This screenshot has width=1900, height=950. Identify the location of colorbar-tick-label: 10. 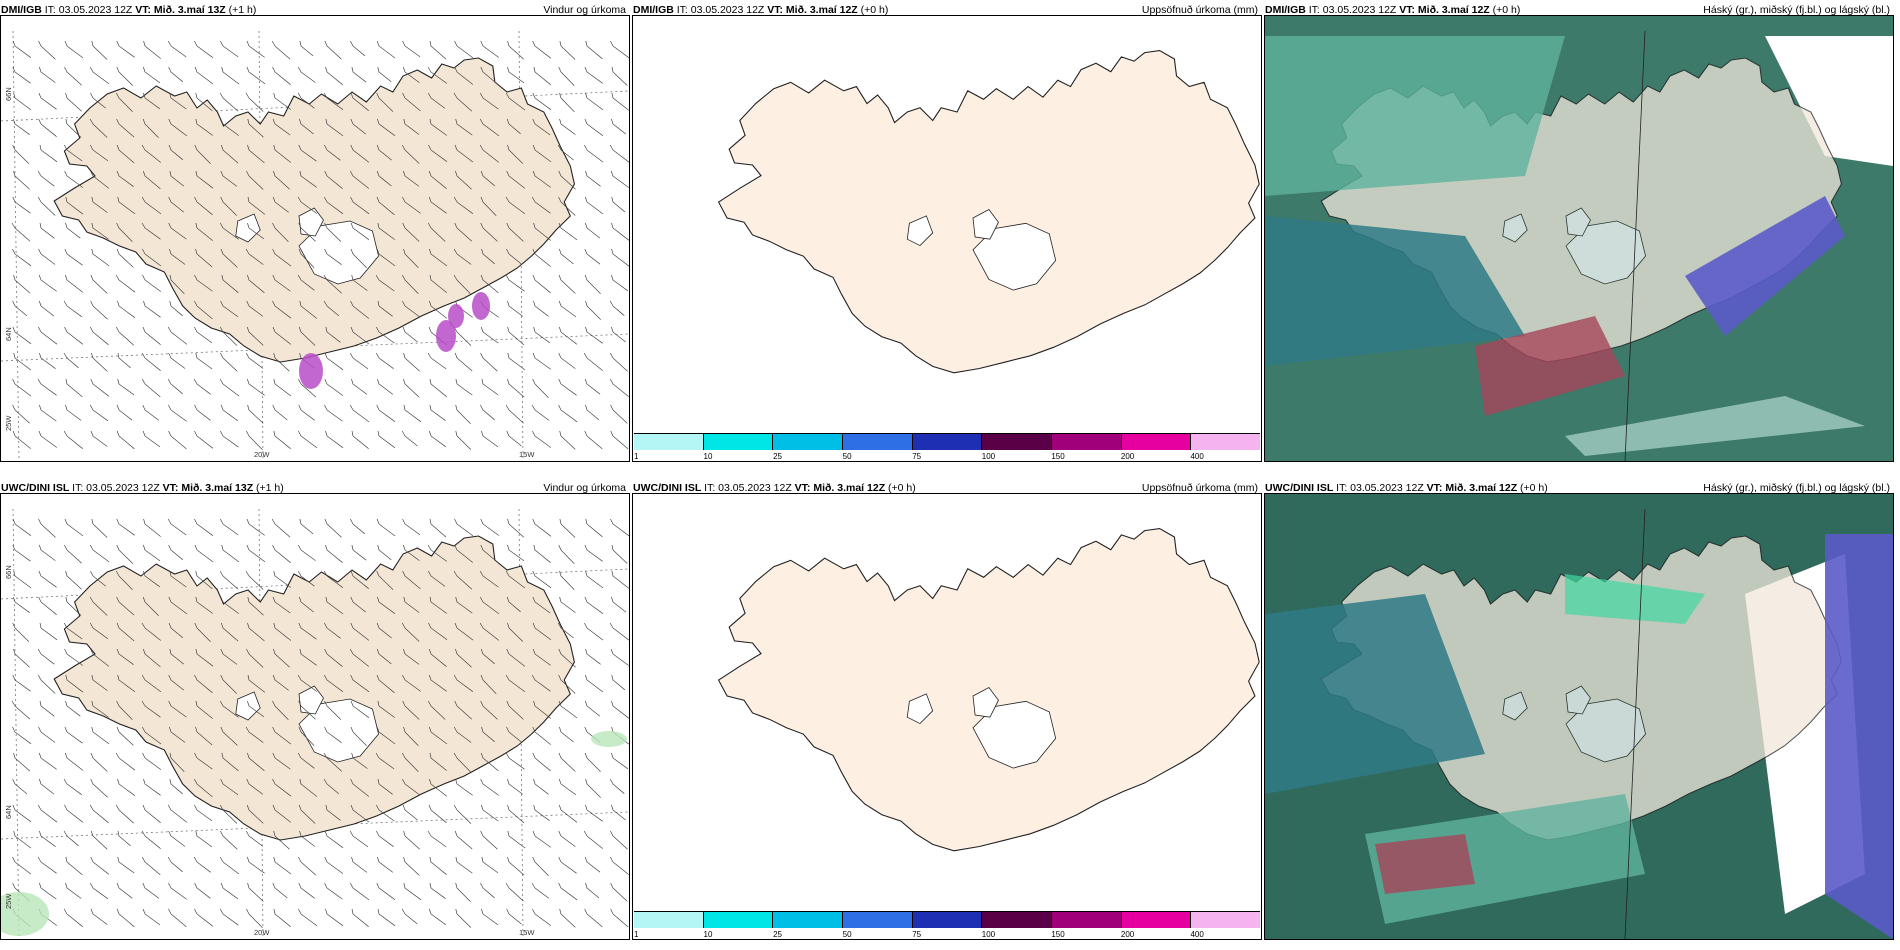
(708, 456).